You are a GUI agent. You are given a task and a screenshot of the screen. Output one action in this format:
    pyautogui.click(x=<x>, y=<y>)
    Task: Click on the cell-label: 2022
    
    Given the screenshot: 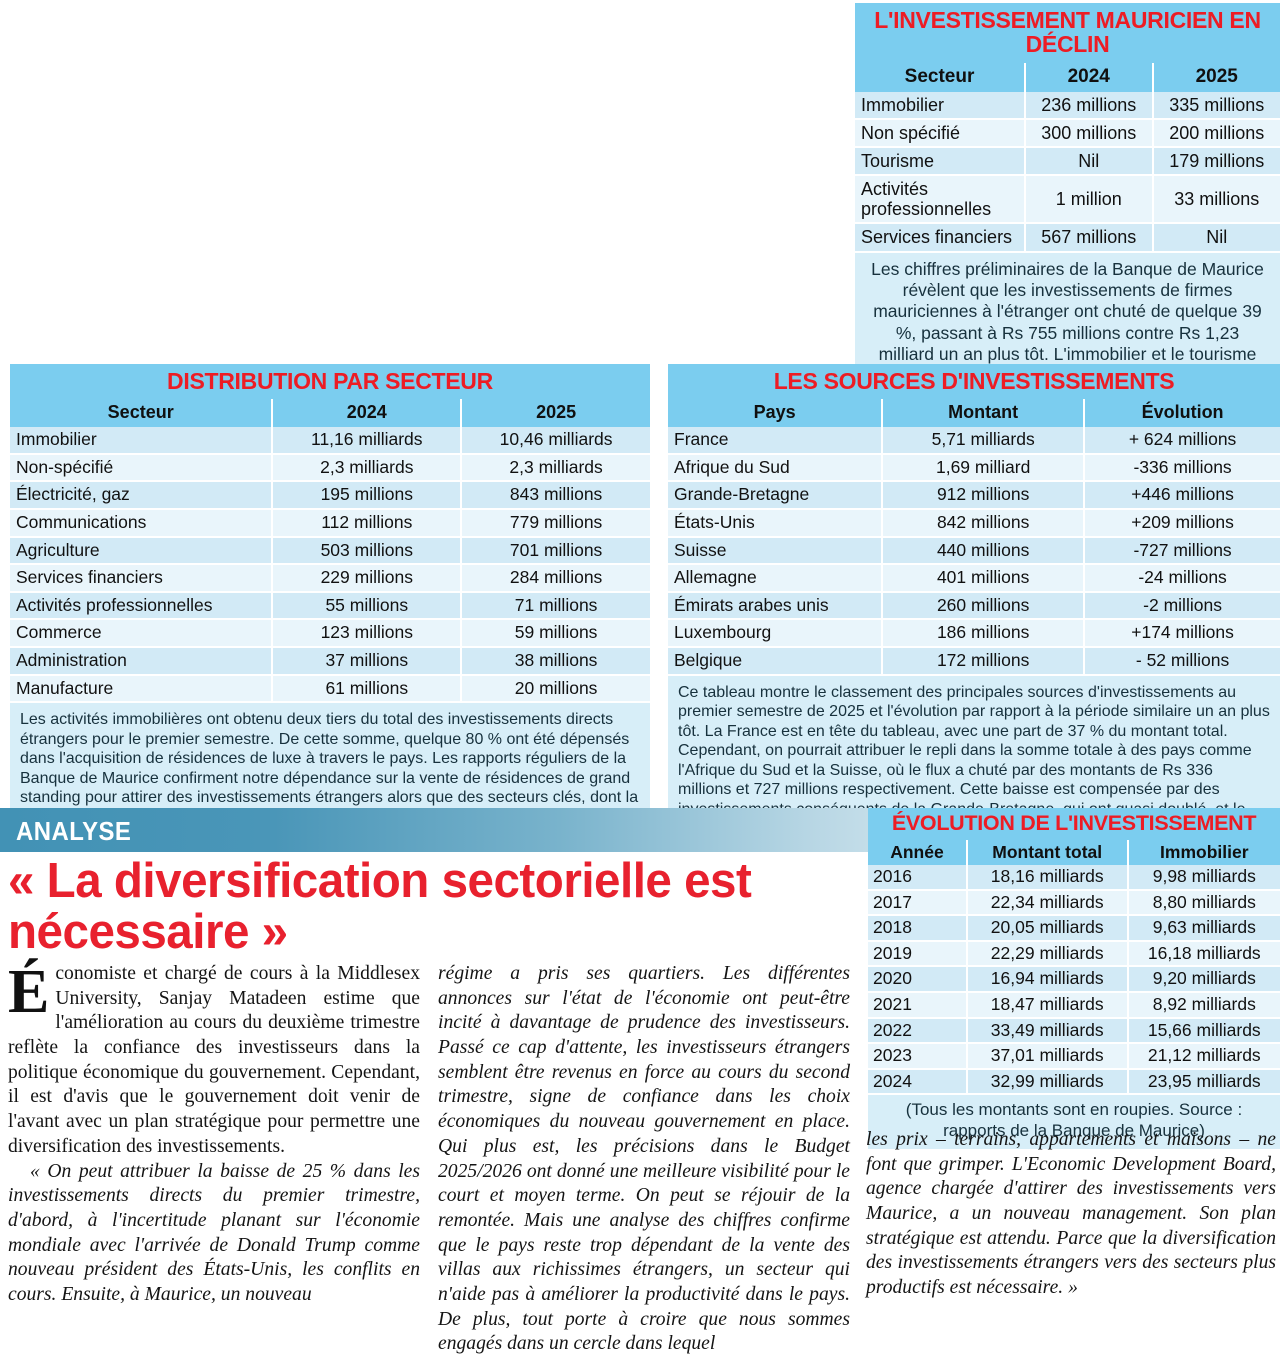 What is the action you would take?
    pyautogui.click(x=917, y=1031)
    